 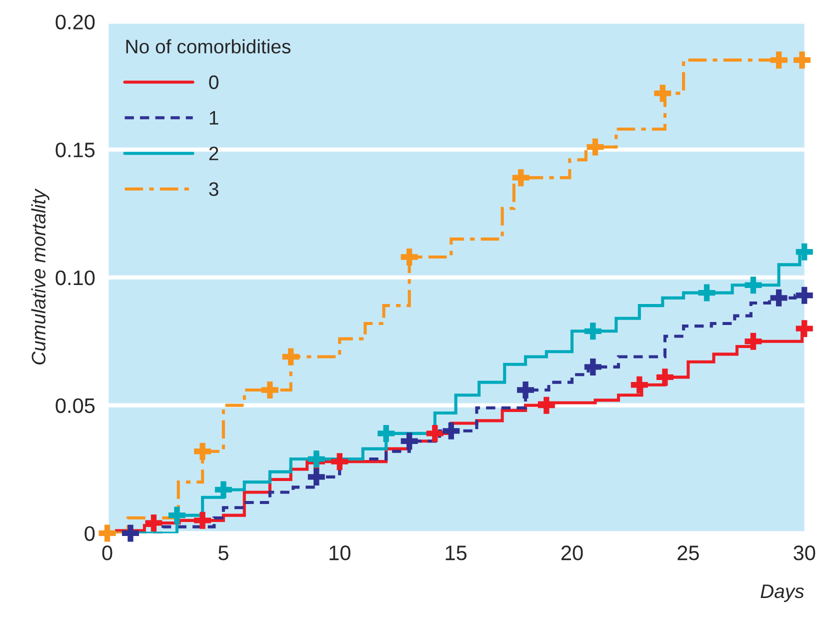 What do you see at coordinates (214, 118) in the screenshot?
I see `legend-label: 1` at bounding box center [214, 118].